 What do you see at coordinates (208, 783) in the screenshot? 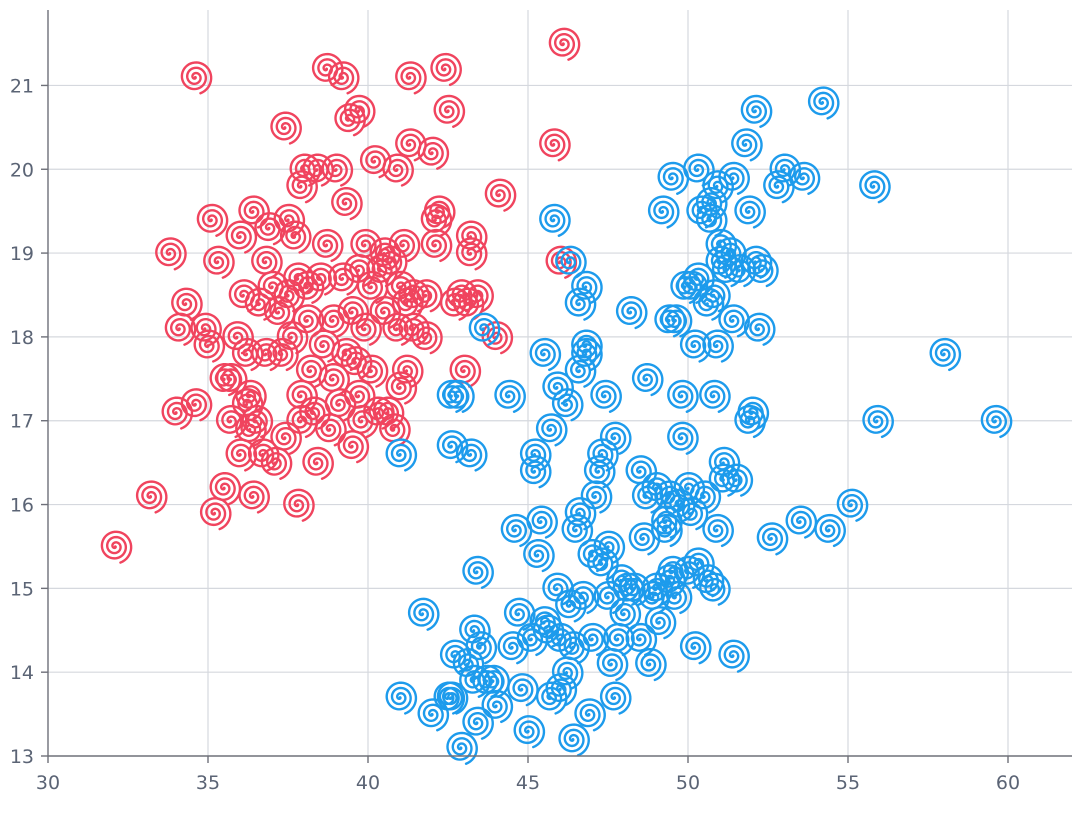
I see `x-tick-label: 35` at bounding box center [208, 783].